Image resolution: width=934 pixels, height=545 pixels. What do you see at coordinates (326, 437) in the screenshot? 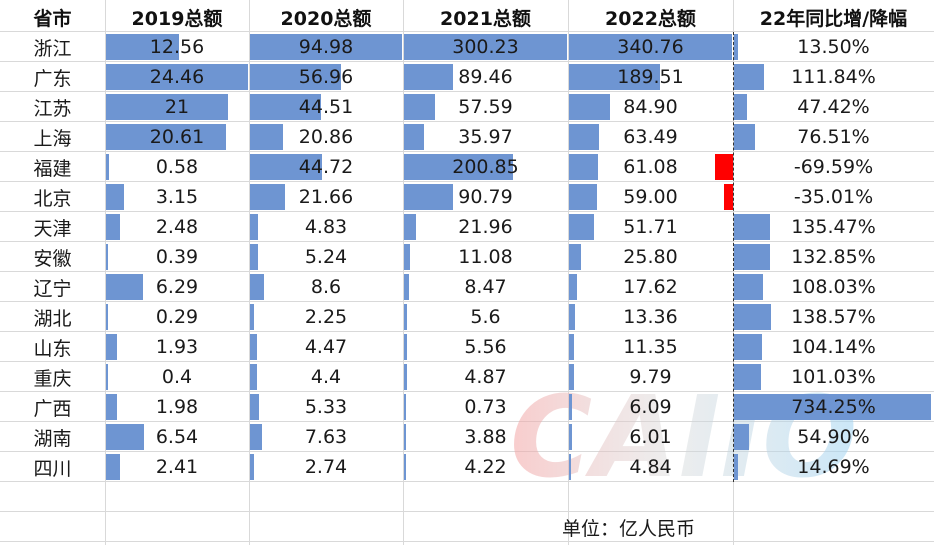
I see `value-cell: 7.63` at bounding box center [326, 437].